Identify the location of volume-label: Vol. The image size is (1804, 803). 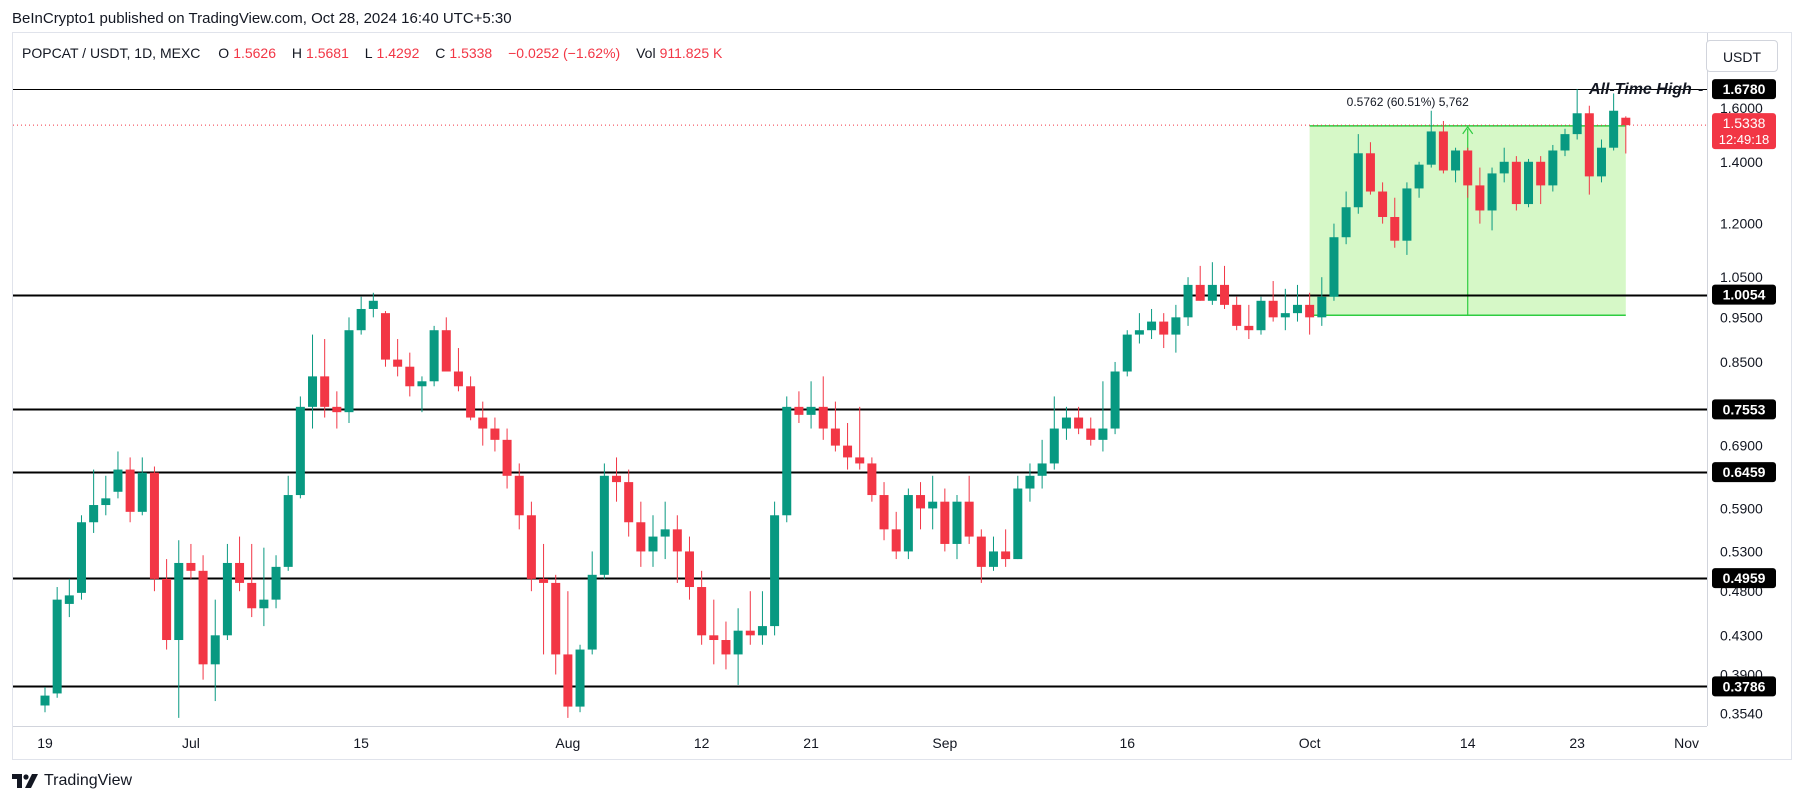
(646, 53).